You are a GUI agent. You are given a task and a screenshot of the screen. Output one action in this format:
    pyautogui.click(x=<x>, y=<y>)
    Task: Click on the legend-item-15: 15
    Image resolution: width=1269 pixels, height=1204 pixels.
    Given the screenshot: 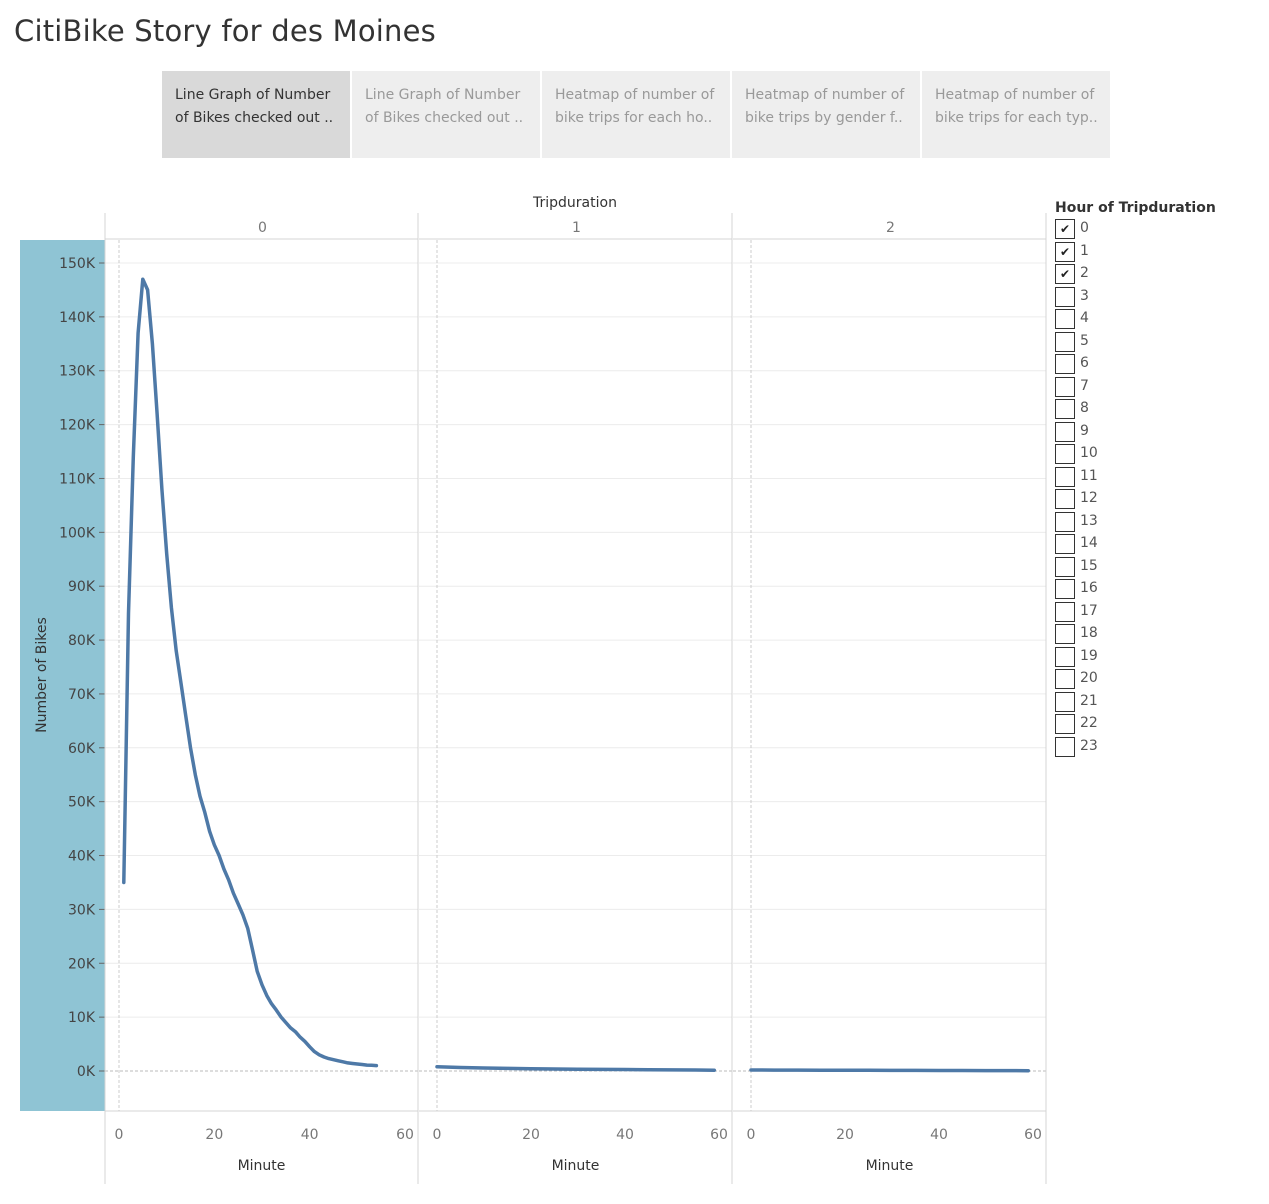 What is the action you would take?
    pyautogui.click(x=1155, y=568)
    